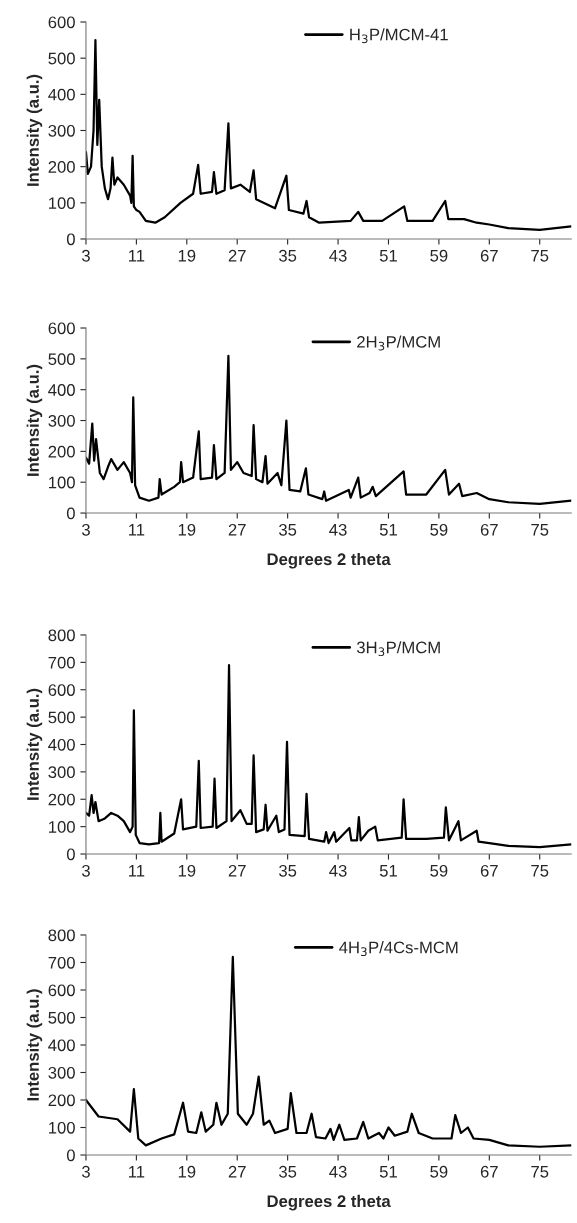 The height and width of the screenshot is (1223, 577). What do you see at coordinates (398, 649) in the screenshot?
I see `legend-label: 3H$_{3}$P/MCM` at bounding box center [398, 649].